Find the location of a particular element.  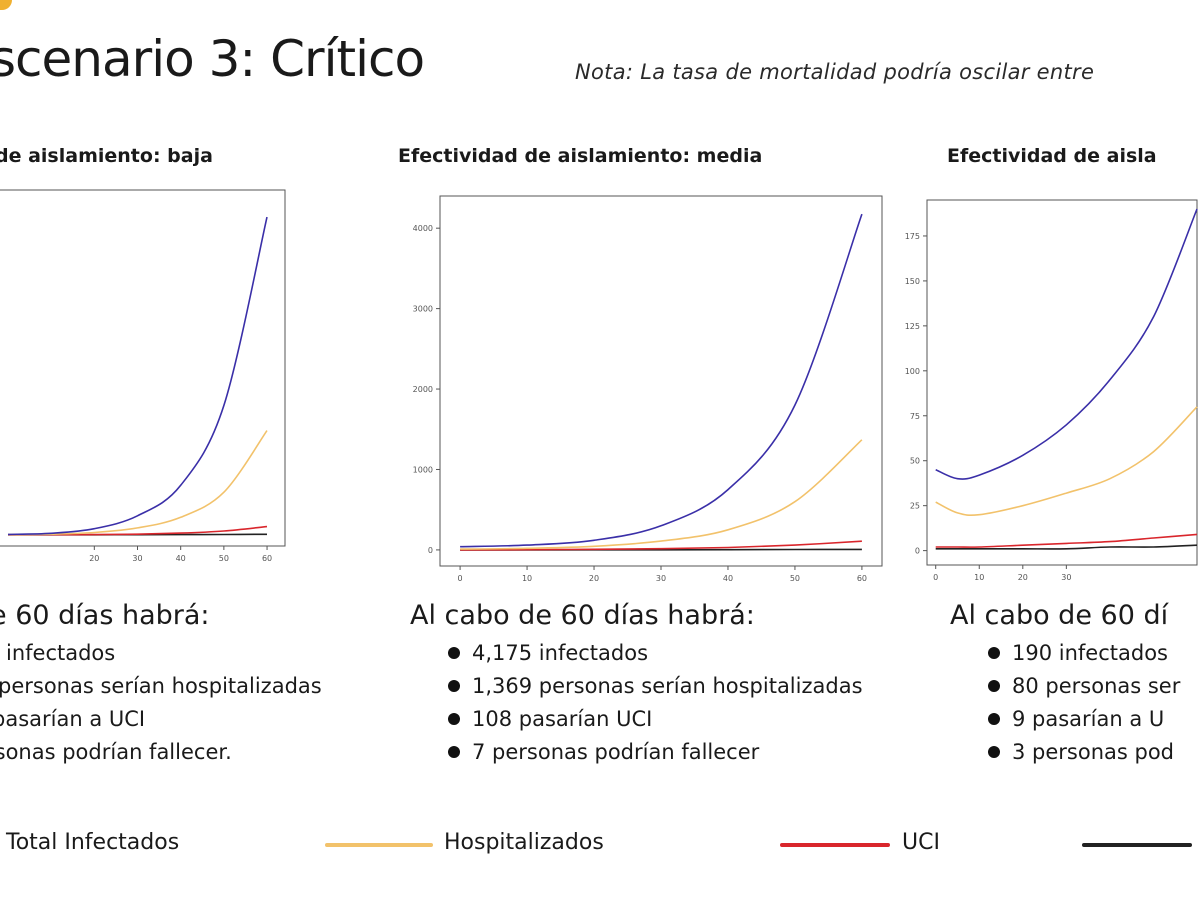

summary-heading-media: Al cabo de 60 días habrá: is located at coordinates (582, 615).